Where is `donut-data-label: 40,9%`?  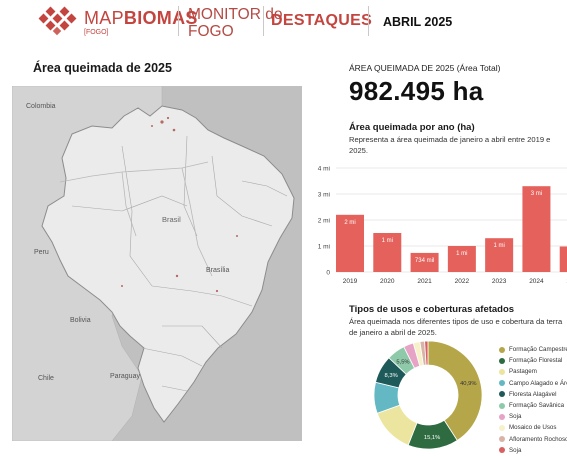
donut-data-label: 40,9% is located at coordinates (468, 384).